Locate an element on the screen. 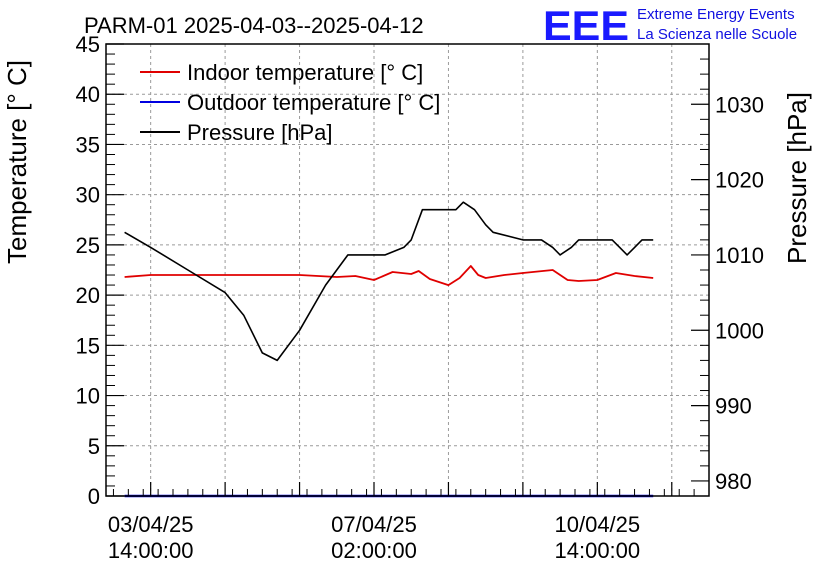  y2-tick-label: 980 is located at coordinates (733, 481).